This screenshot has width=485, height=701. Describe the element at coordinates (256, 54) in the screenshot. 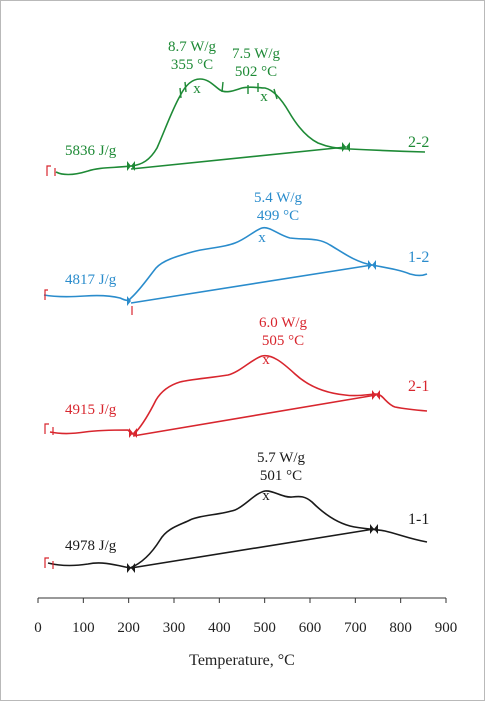

I see `peak-heatflow-2-2-b: 7.5 W/g` at that location.